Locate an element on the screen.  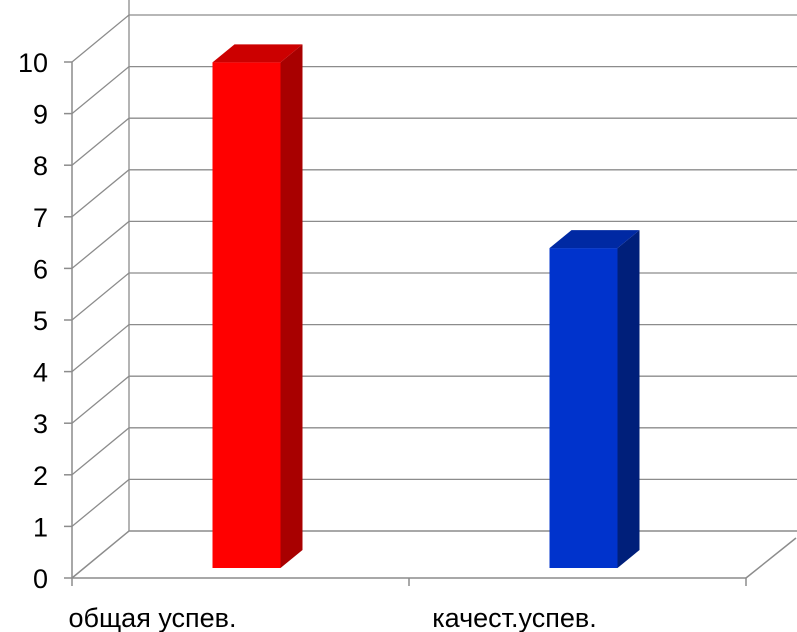
x-category-label: общая успев. is located at coordinates (152, 617).